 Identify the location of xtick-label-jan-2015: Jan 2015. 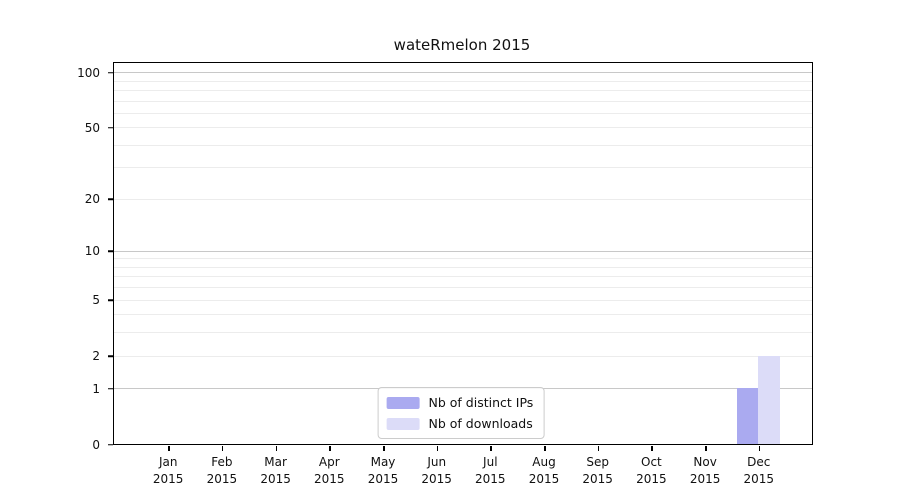
(168, 471).